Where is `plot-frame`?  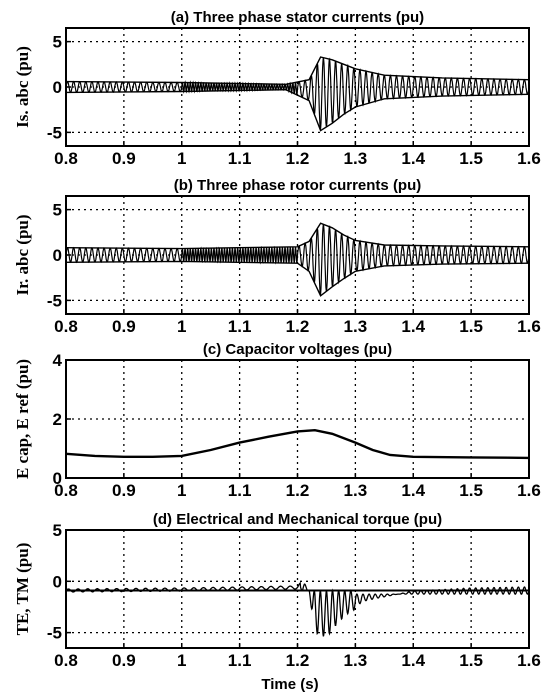 plot-frame is located at coordinates (297, 419).